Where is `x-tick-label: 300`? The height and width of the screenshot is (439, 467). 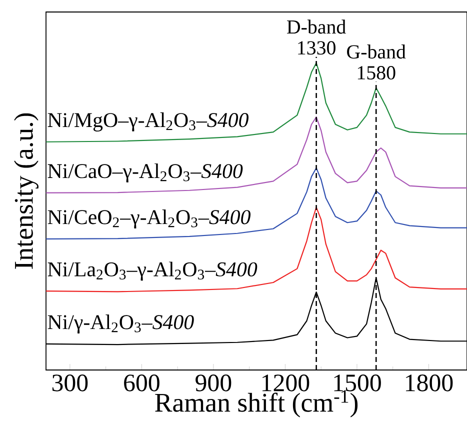
x-tick-label: 300 is located at coordinates (70, 383).